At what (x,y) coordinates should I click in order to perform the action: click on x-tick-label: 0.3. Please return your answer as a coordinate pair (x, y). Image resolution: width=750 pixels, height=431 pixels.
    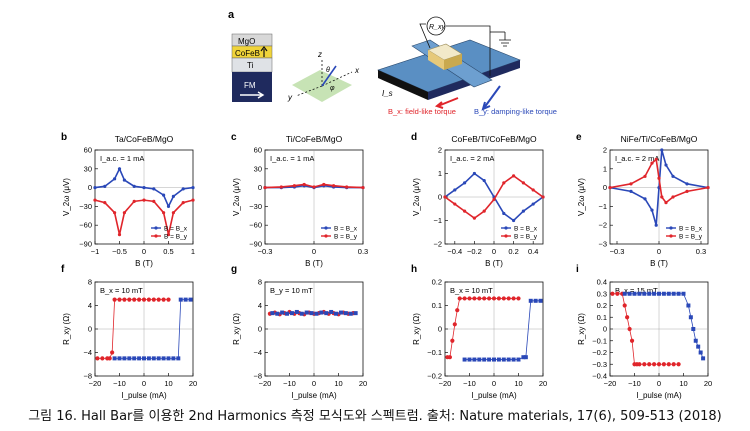
    Looking at the image, I should click on (363, 251).